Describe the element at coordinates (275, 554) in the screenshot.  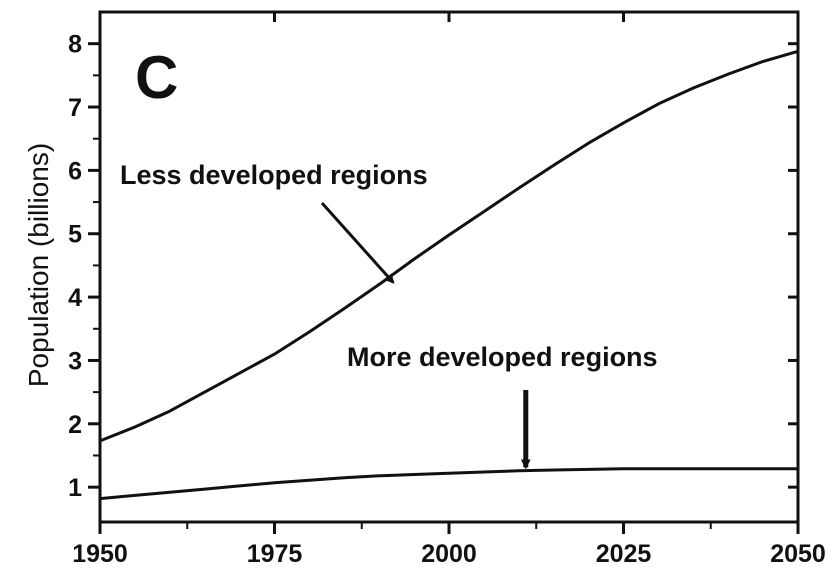
I see `x-tick-label: 1975` at that location.